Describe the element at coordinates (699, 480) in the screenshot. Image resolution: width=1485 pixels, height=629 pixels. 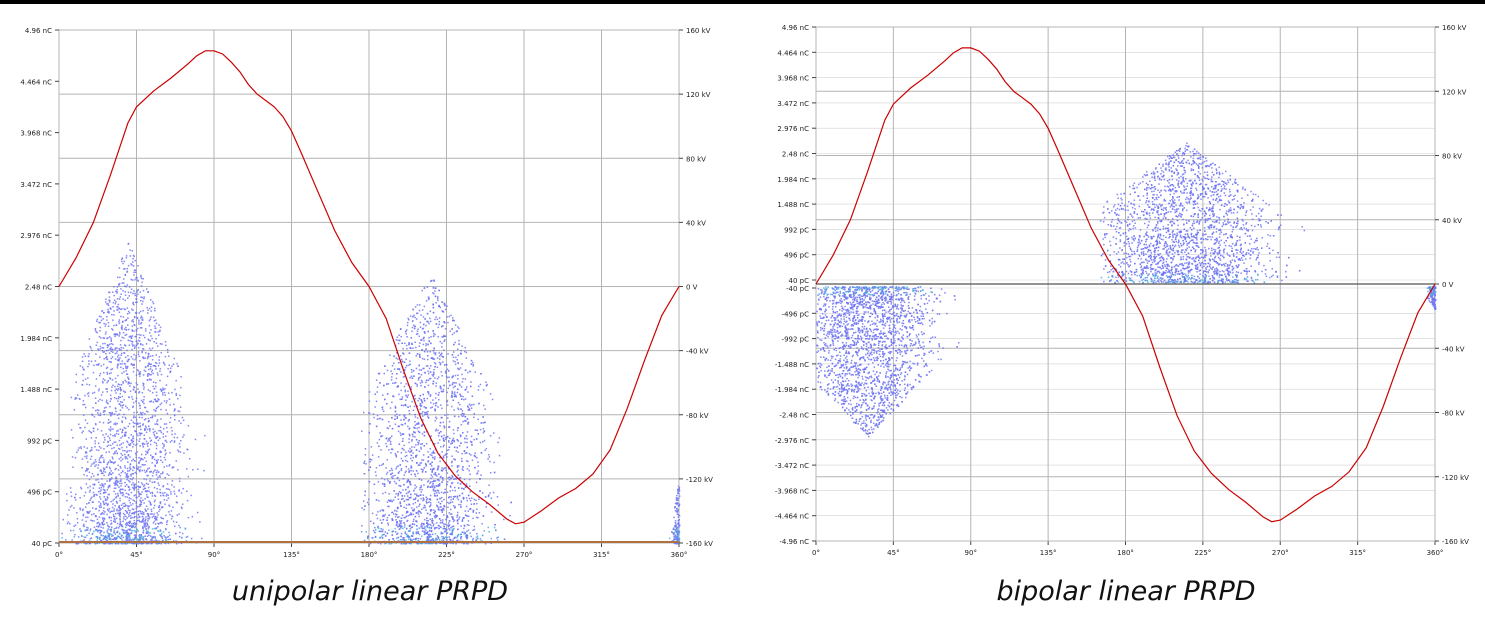
I see `y-right-tick-label: -120 kV` at that location.